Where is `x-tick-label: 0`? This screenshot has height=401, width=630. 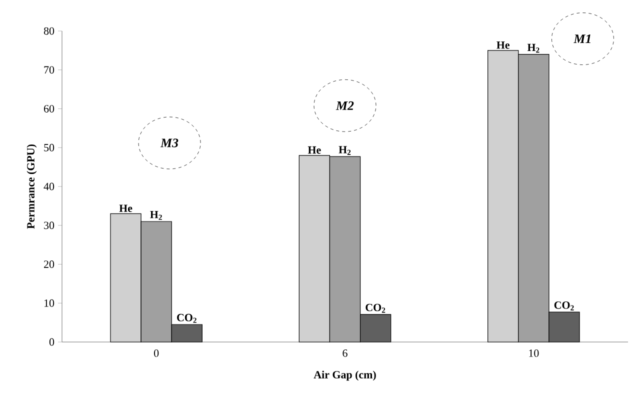
x-tick-label: 0 is located at coordinates (156, 353).